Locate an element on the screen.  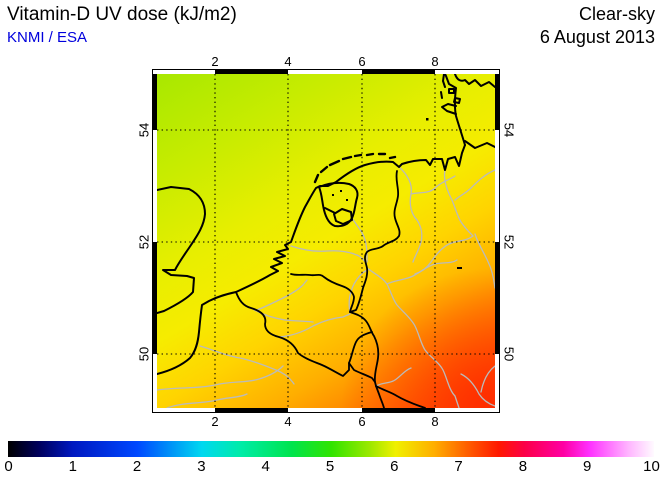
colorbar-tick-3: 3 is located at coordinates (201, 466).